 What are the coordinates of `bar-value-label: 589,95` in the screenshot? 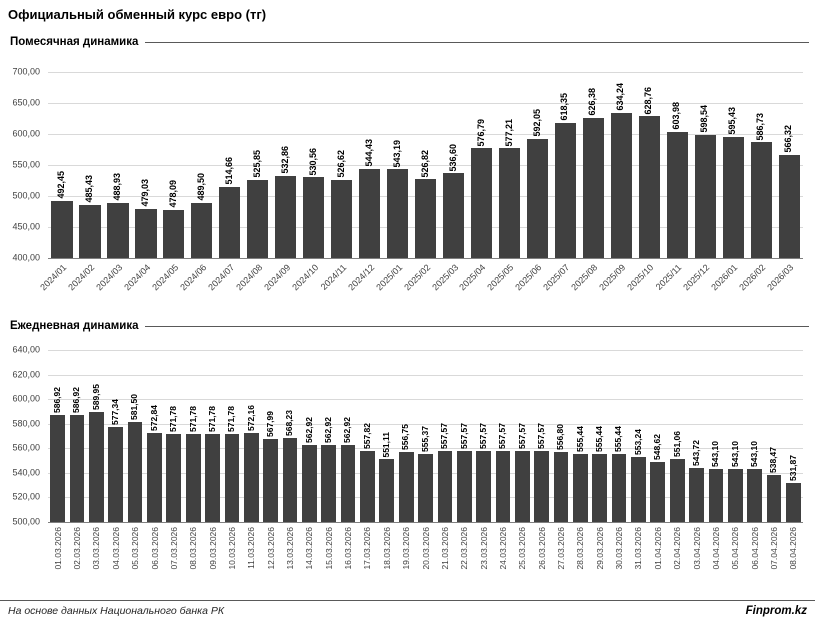 It's located at (95, 396).